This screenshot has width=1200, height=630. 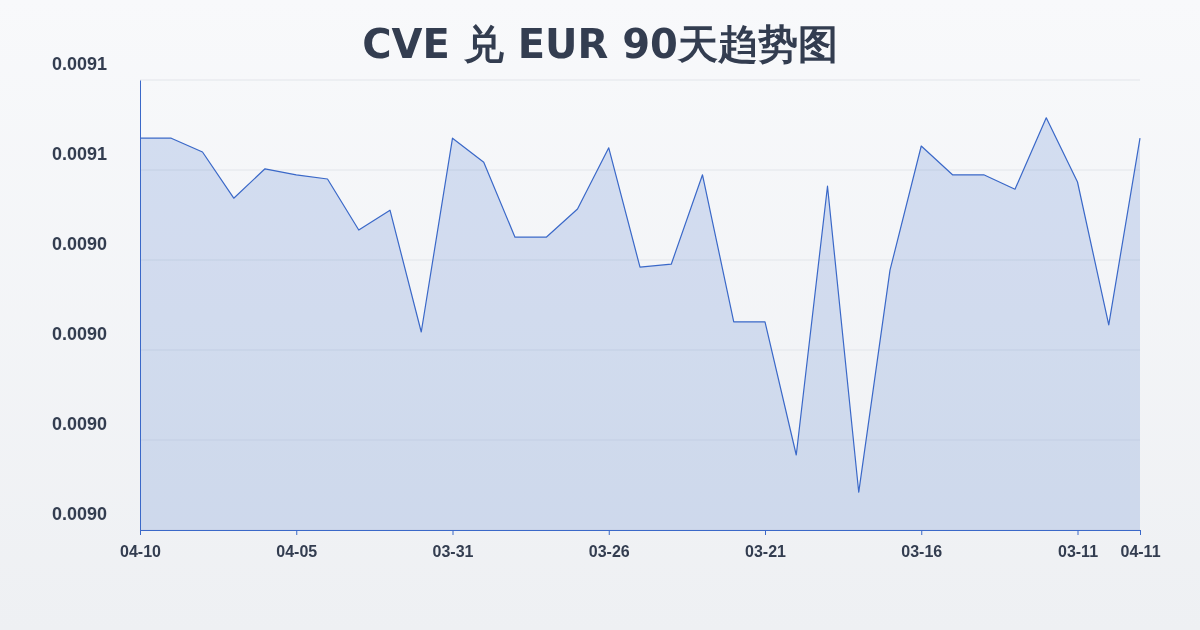 I want to click on x-tick-label: 03-21, so click(x=766, y=552).